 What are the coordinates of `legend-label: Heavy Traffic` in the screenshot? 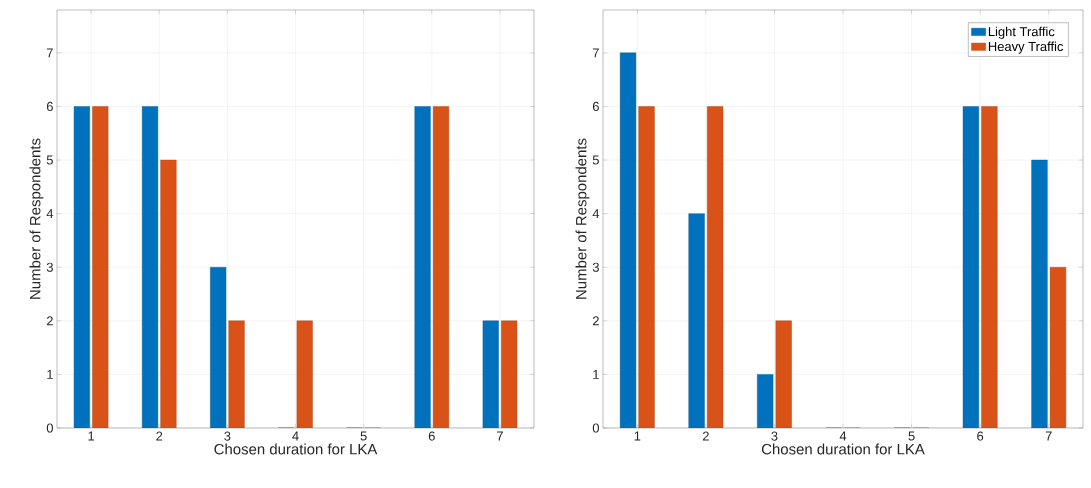 It's located at (1026, 47).